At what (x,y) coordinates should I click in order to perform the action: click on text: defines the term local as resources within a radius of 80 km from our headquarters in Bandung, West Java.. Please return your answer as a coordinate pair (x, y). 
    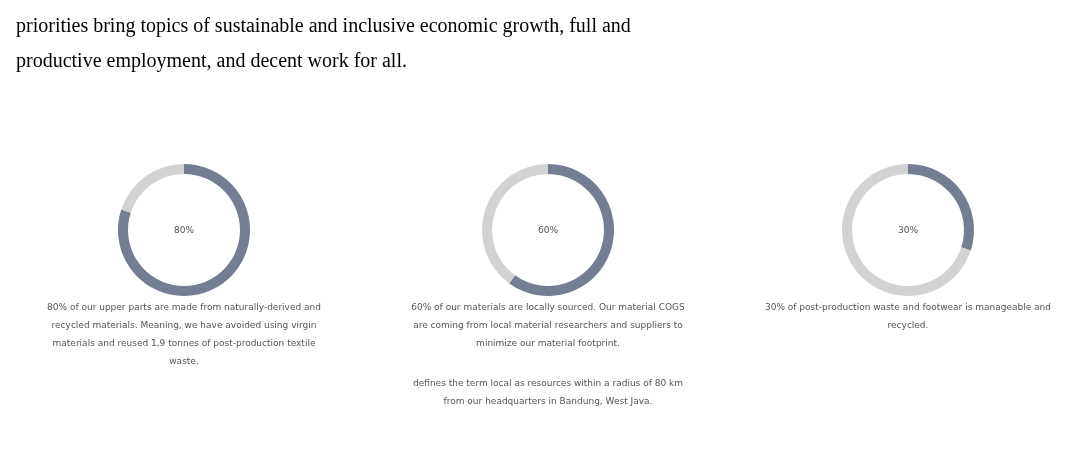
    Looking at the image, I should click on (548, 392).